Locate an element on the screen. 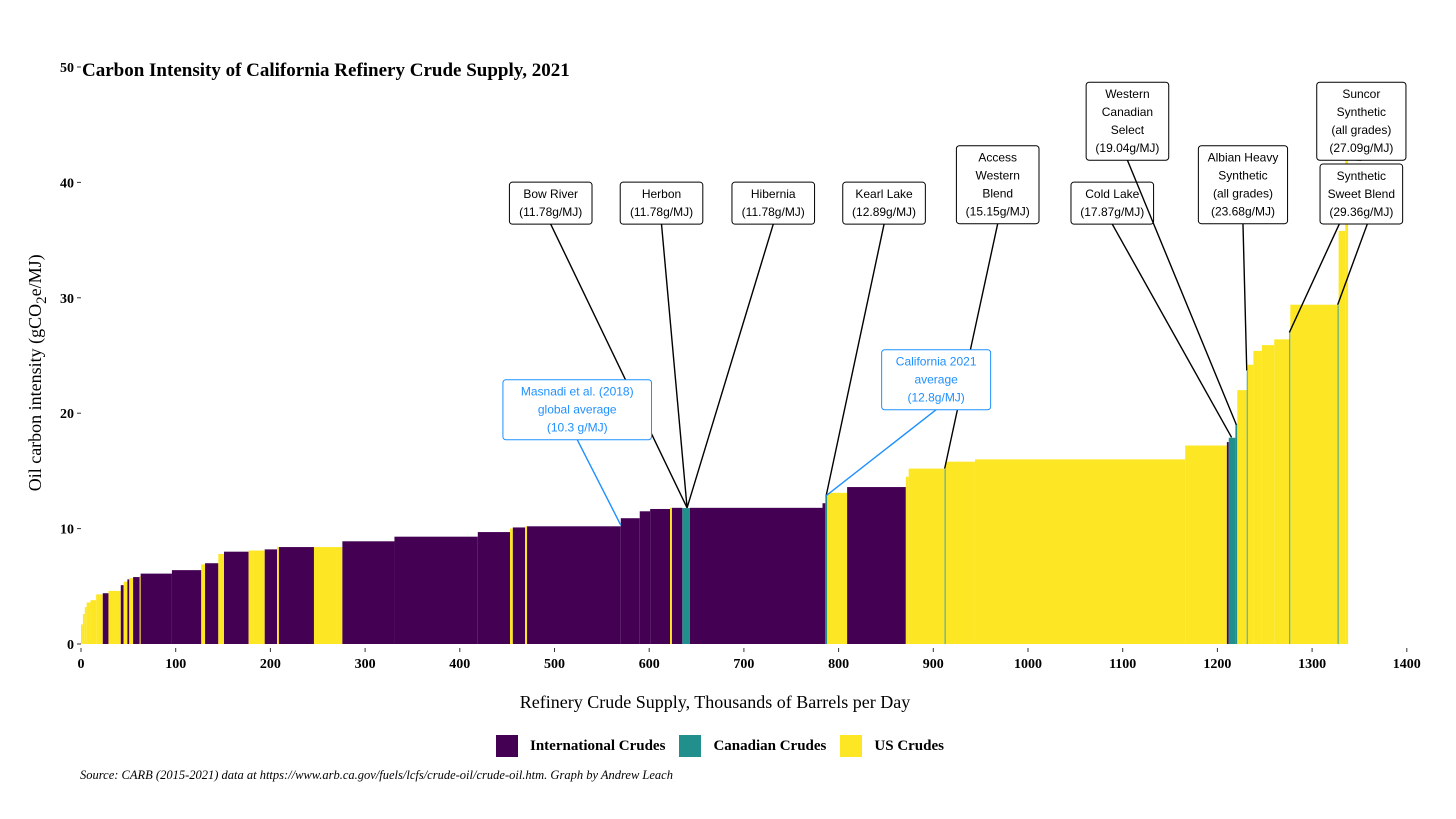  annotation-text: Sweet Blend is located at coordinates (1361, 194).